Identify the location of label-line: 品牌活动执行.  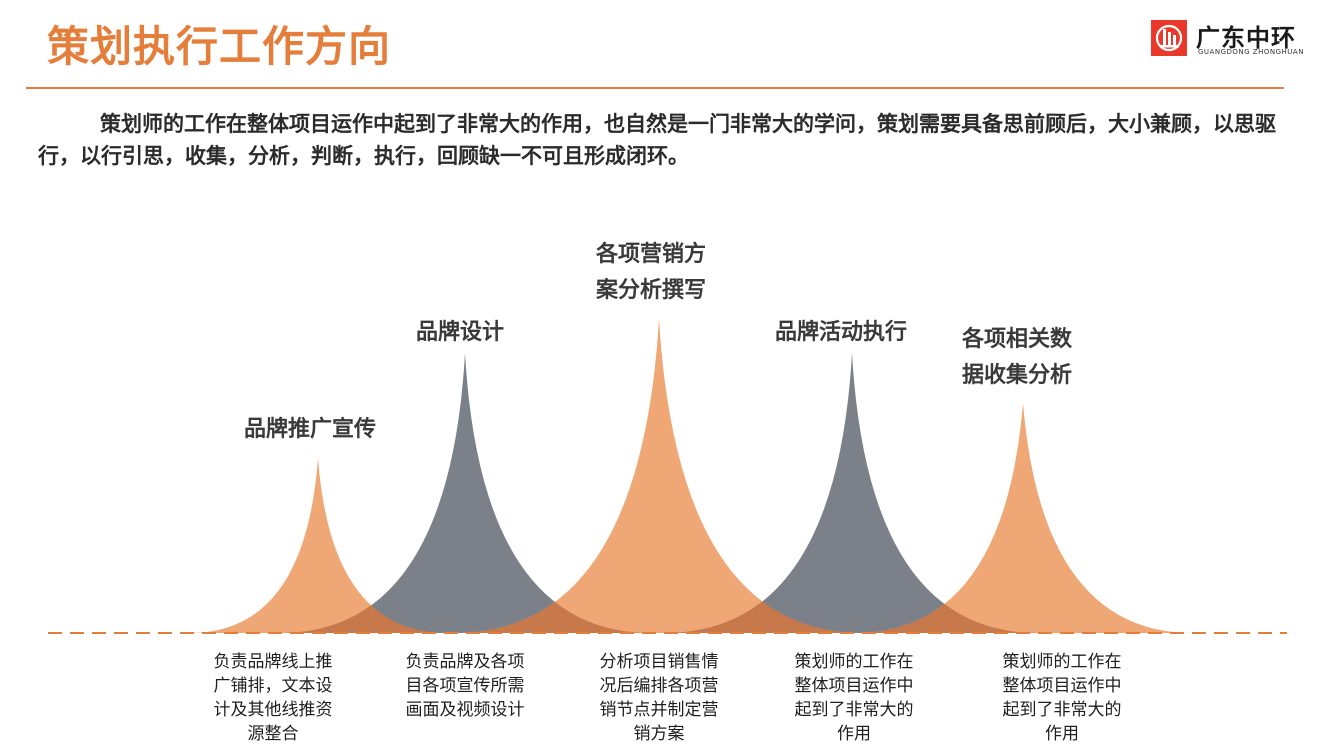
(841, 332).